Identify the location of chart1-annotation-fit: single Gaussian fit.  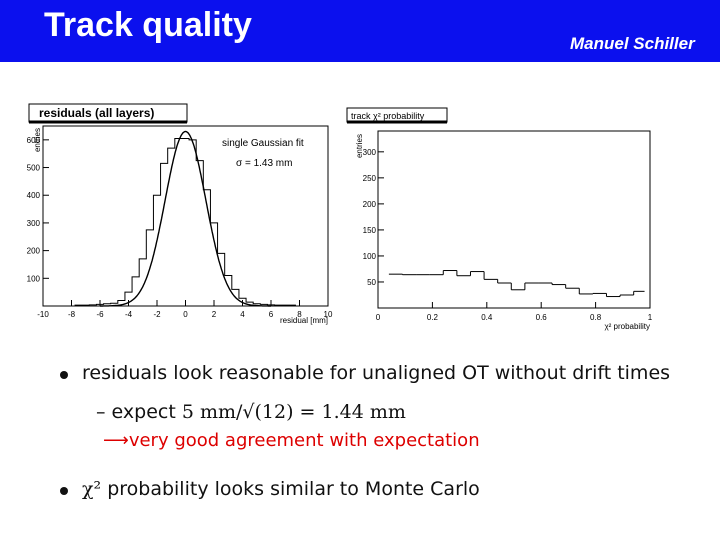
(263, 143).